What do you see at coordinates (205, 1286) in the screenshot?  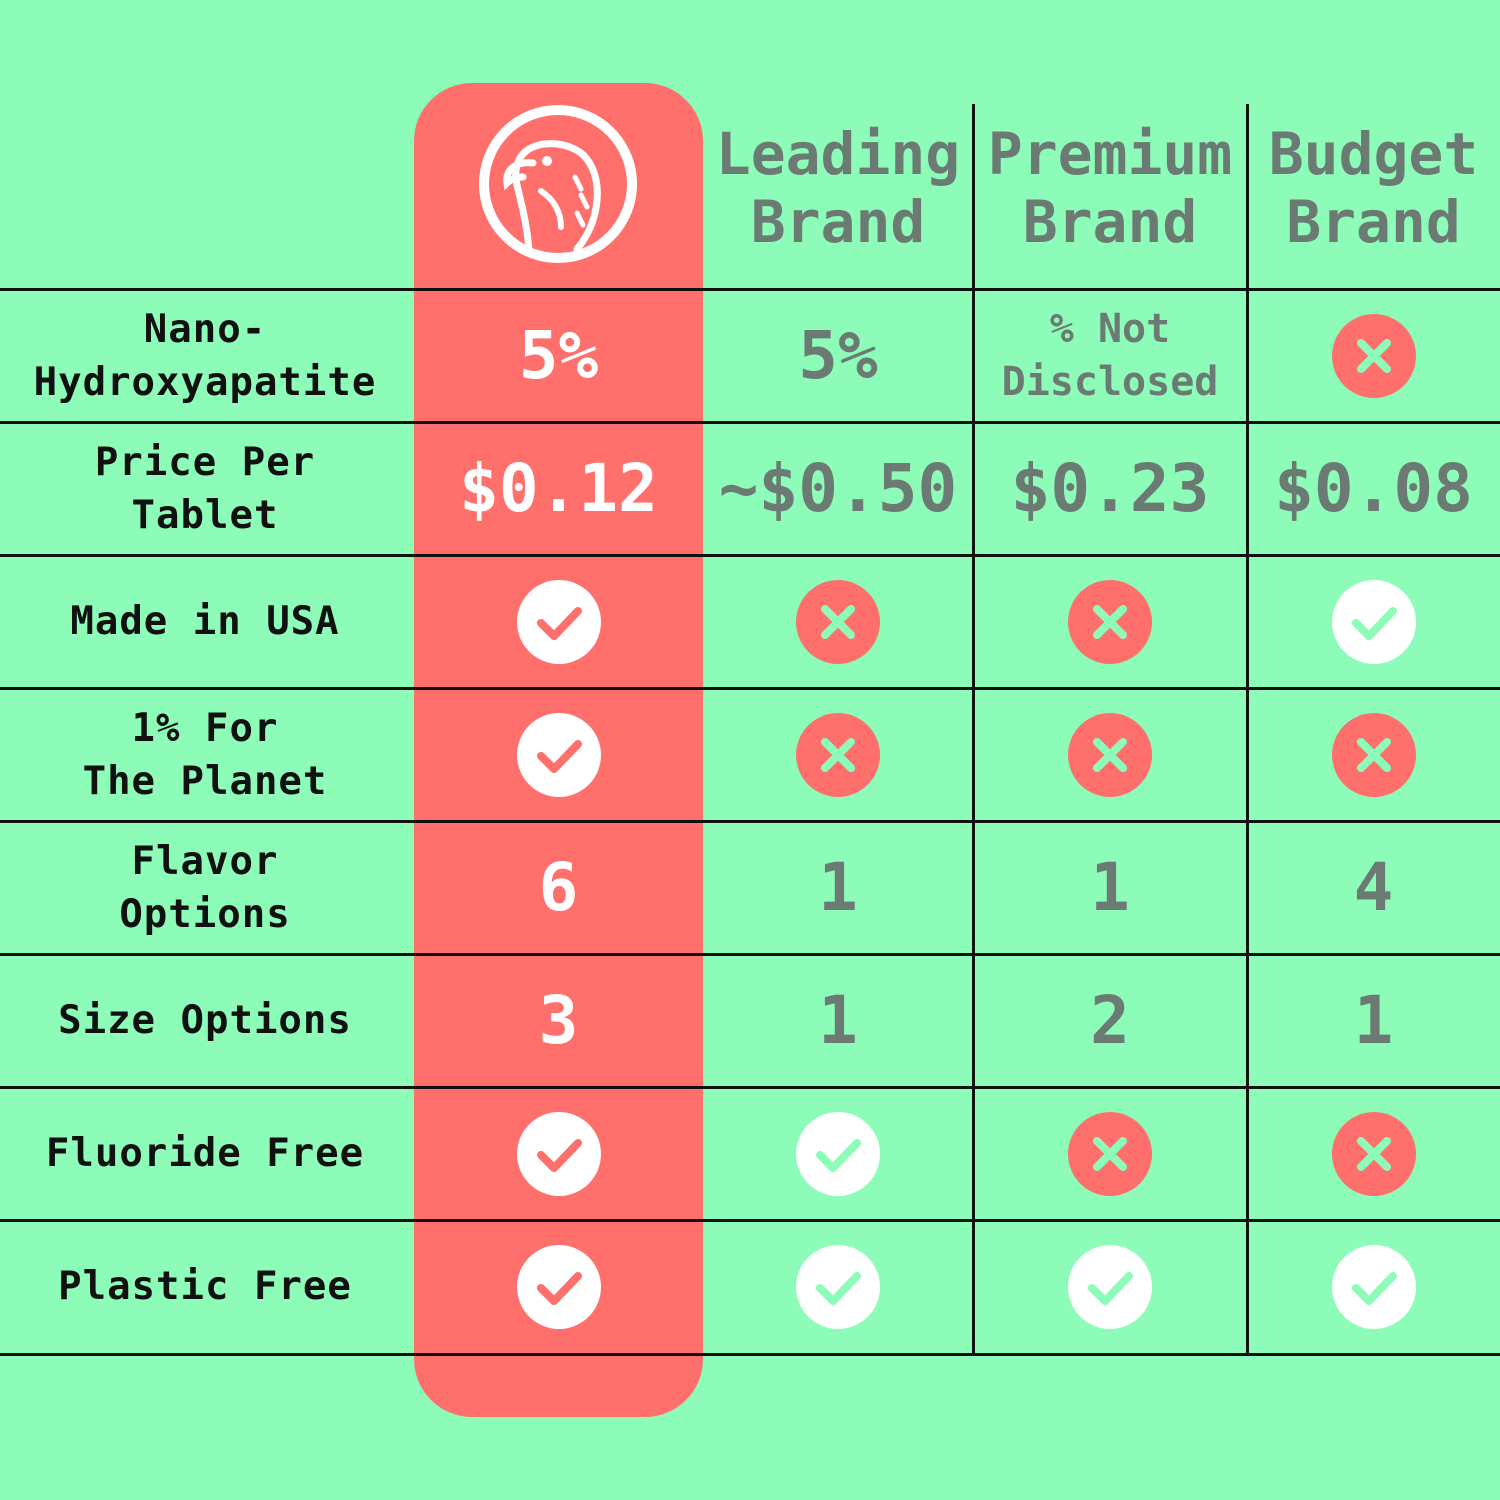 I see `row-label: Plastic Free` at bounding box center [205, 1286].